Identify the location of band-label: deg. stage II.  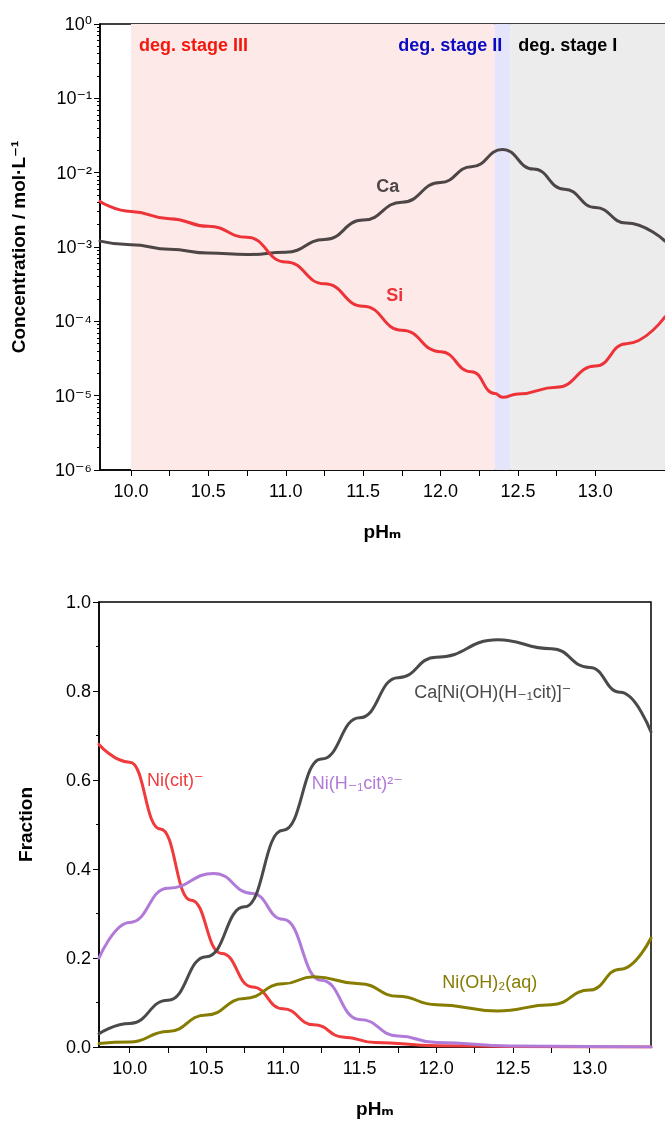
(450, 45).